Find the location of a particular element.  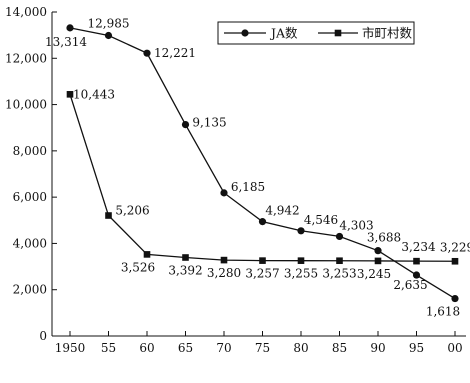

x-tick-label: 55 is located at coordinates (108, 348).